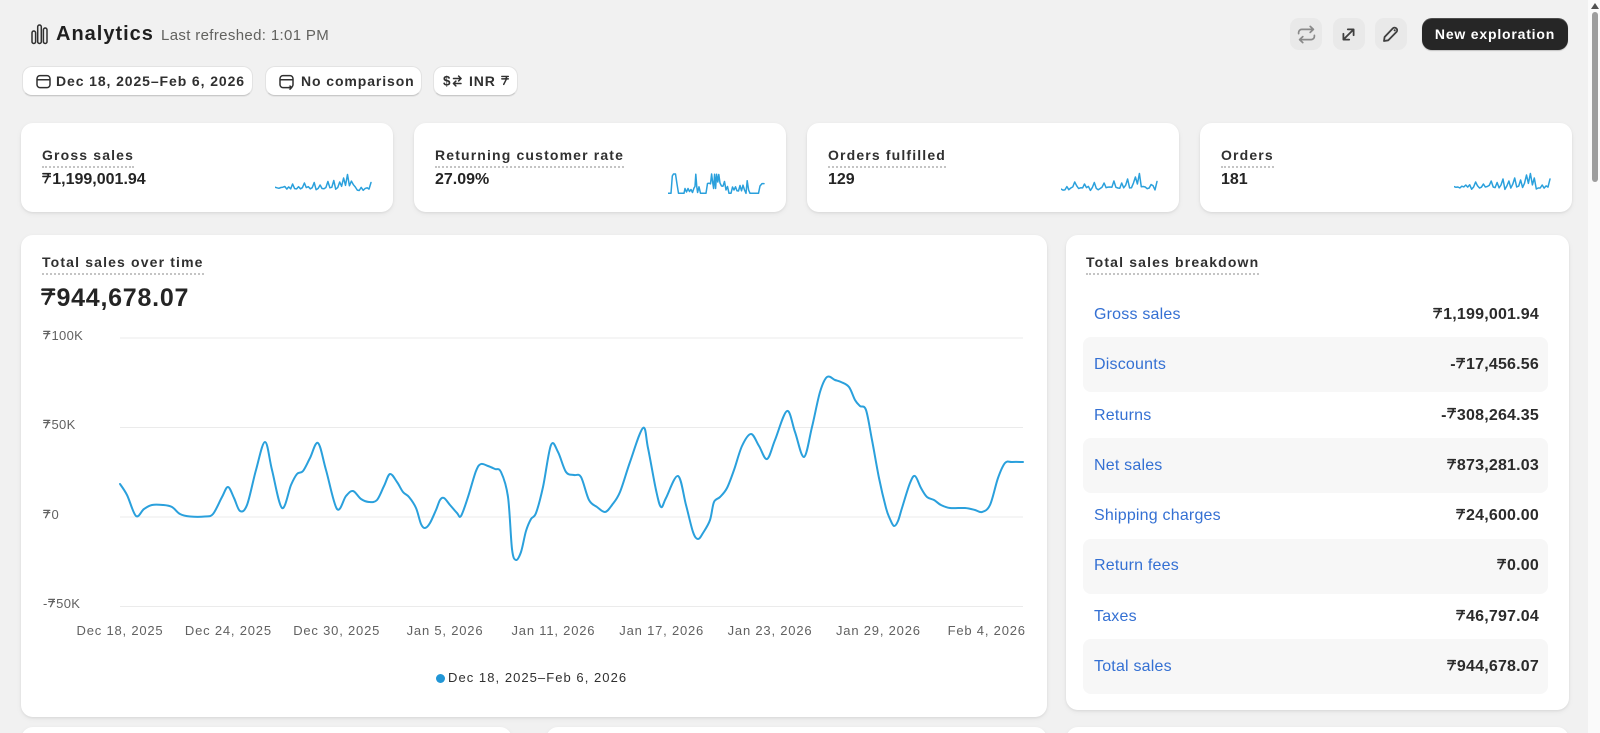 This screenshot has width=1600, height=733. Describe the element at coordinates (336, 630) in the screenshot. I see `svg-text: Dec 30, 2025` at that location.